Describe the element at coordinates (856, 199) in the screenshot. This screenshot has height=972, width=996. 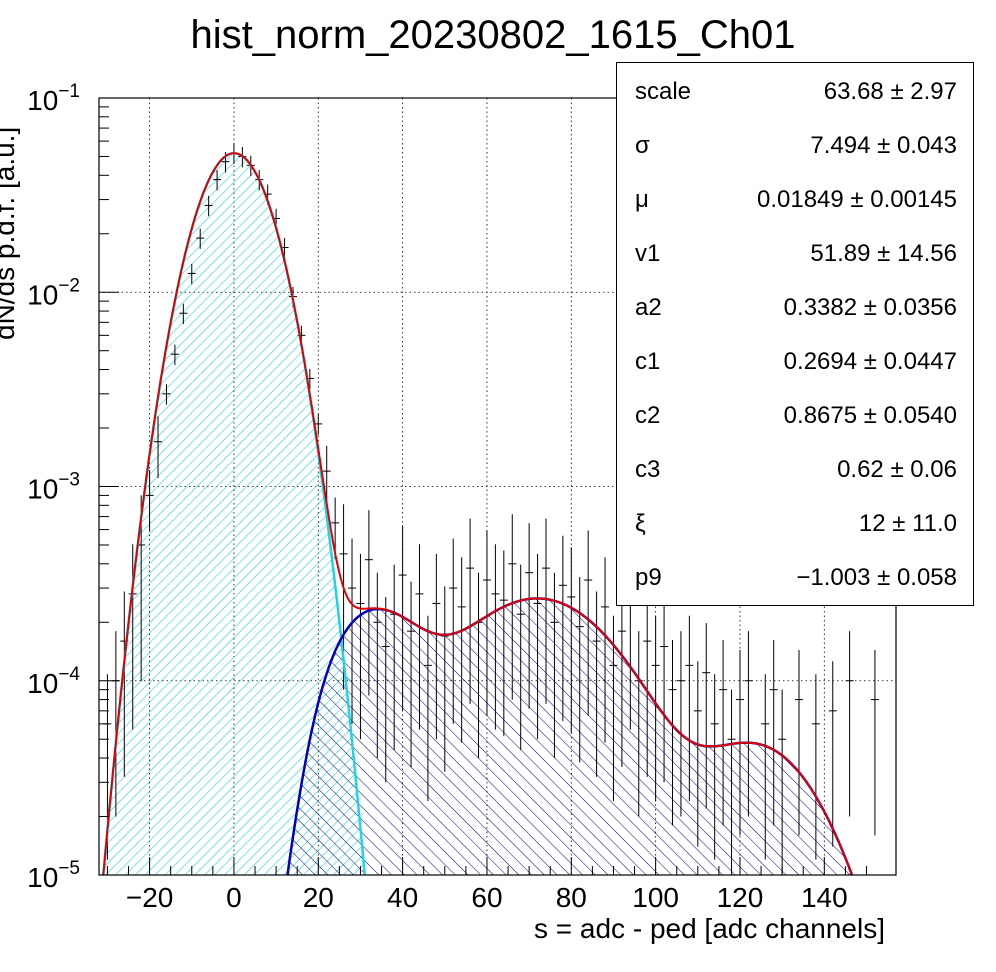
I see `param-value: 0.01849 ± 0.00145` at that location.